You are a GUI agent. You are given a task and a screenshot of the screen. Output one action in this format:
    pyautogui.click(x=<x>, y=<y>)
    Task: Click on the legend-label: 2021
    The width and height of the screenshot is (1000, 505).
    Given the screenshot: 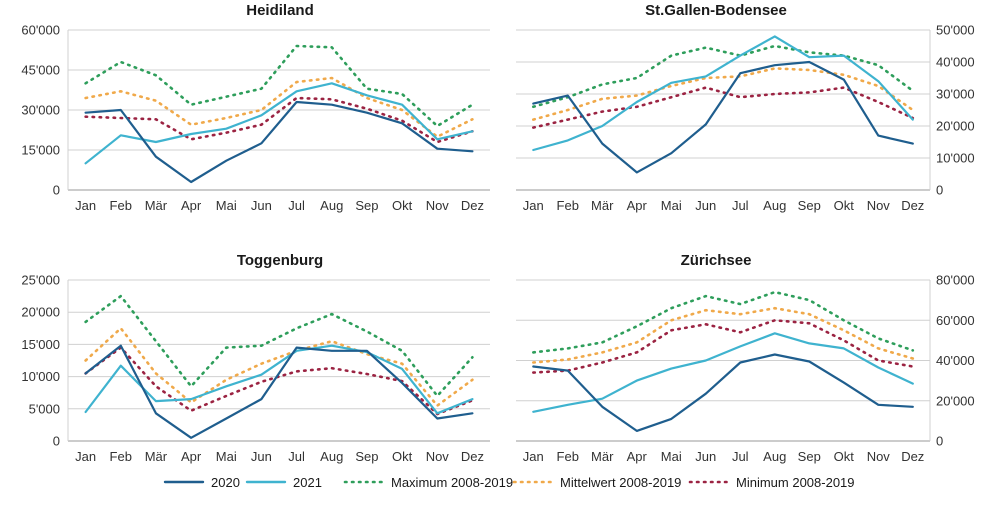 What is the action you would take?
    pyautogui.click(x=307, y=482)
    